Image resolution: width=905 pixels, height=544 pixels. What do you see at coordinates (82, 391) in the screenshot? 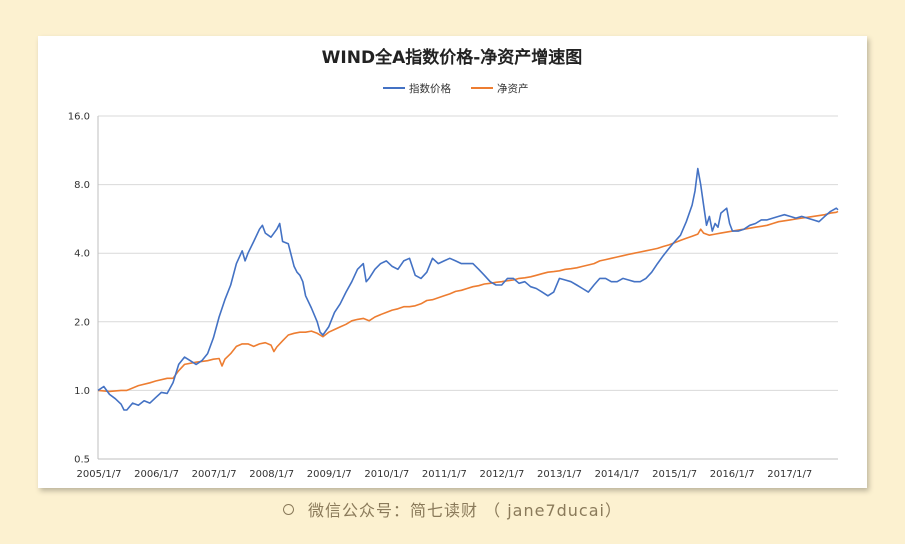
I see `y-tick-label: 1.0` at bounding box center [82, 391].